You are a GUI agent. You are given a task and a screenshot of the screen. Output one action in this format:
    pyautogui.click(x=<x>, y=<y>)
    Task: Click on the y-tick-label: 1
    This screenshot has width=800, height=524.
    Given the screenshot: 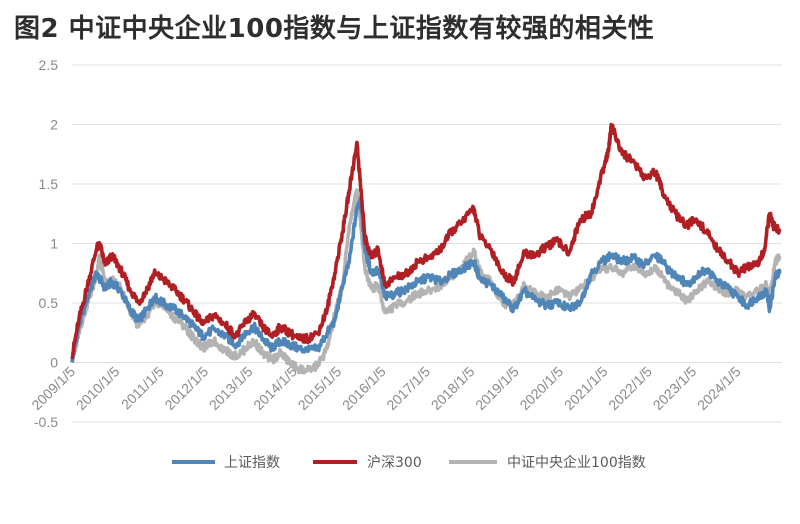 What is the action you would take?
    pyautogui.click(x=54, y=244)
    